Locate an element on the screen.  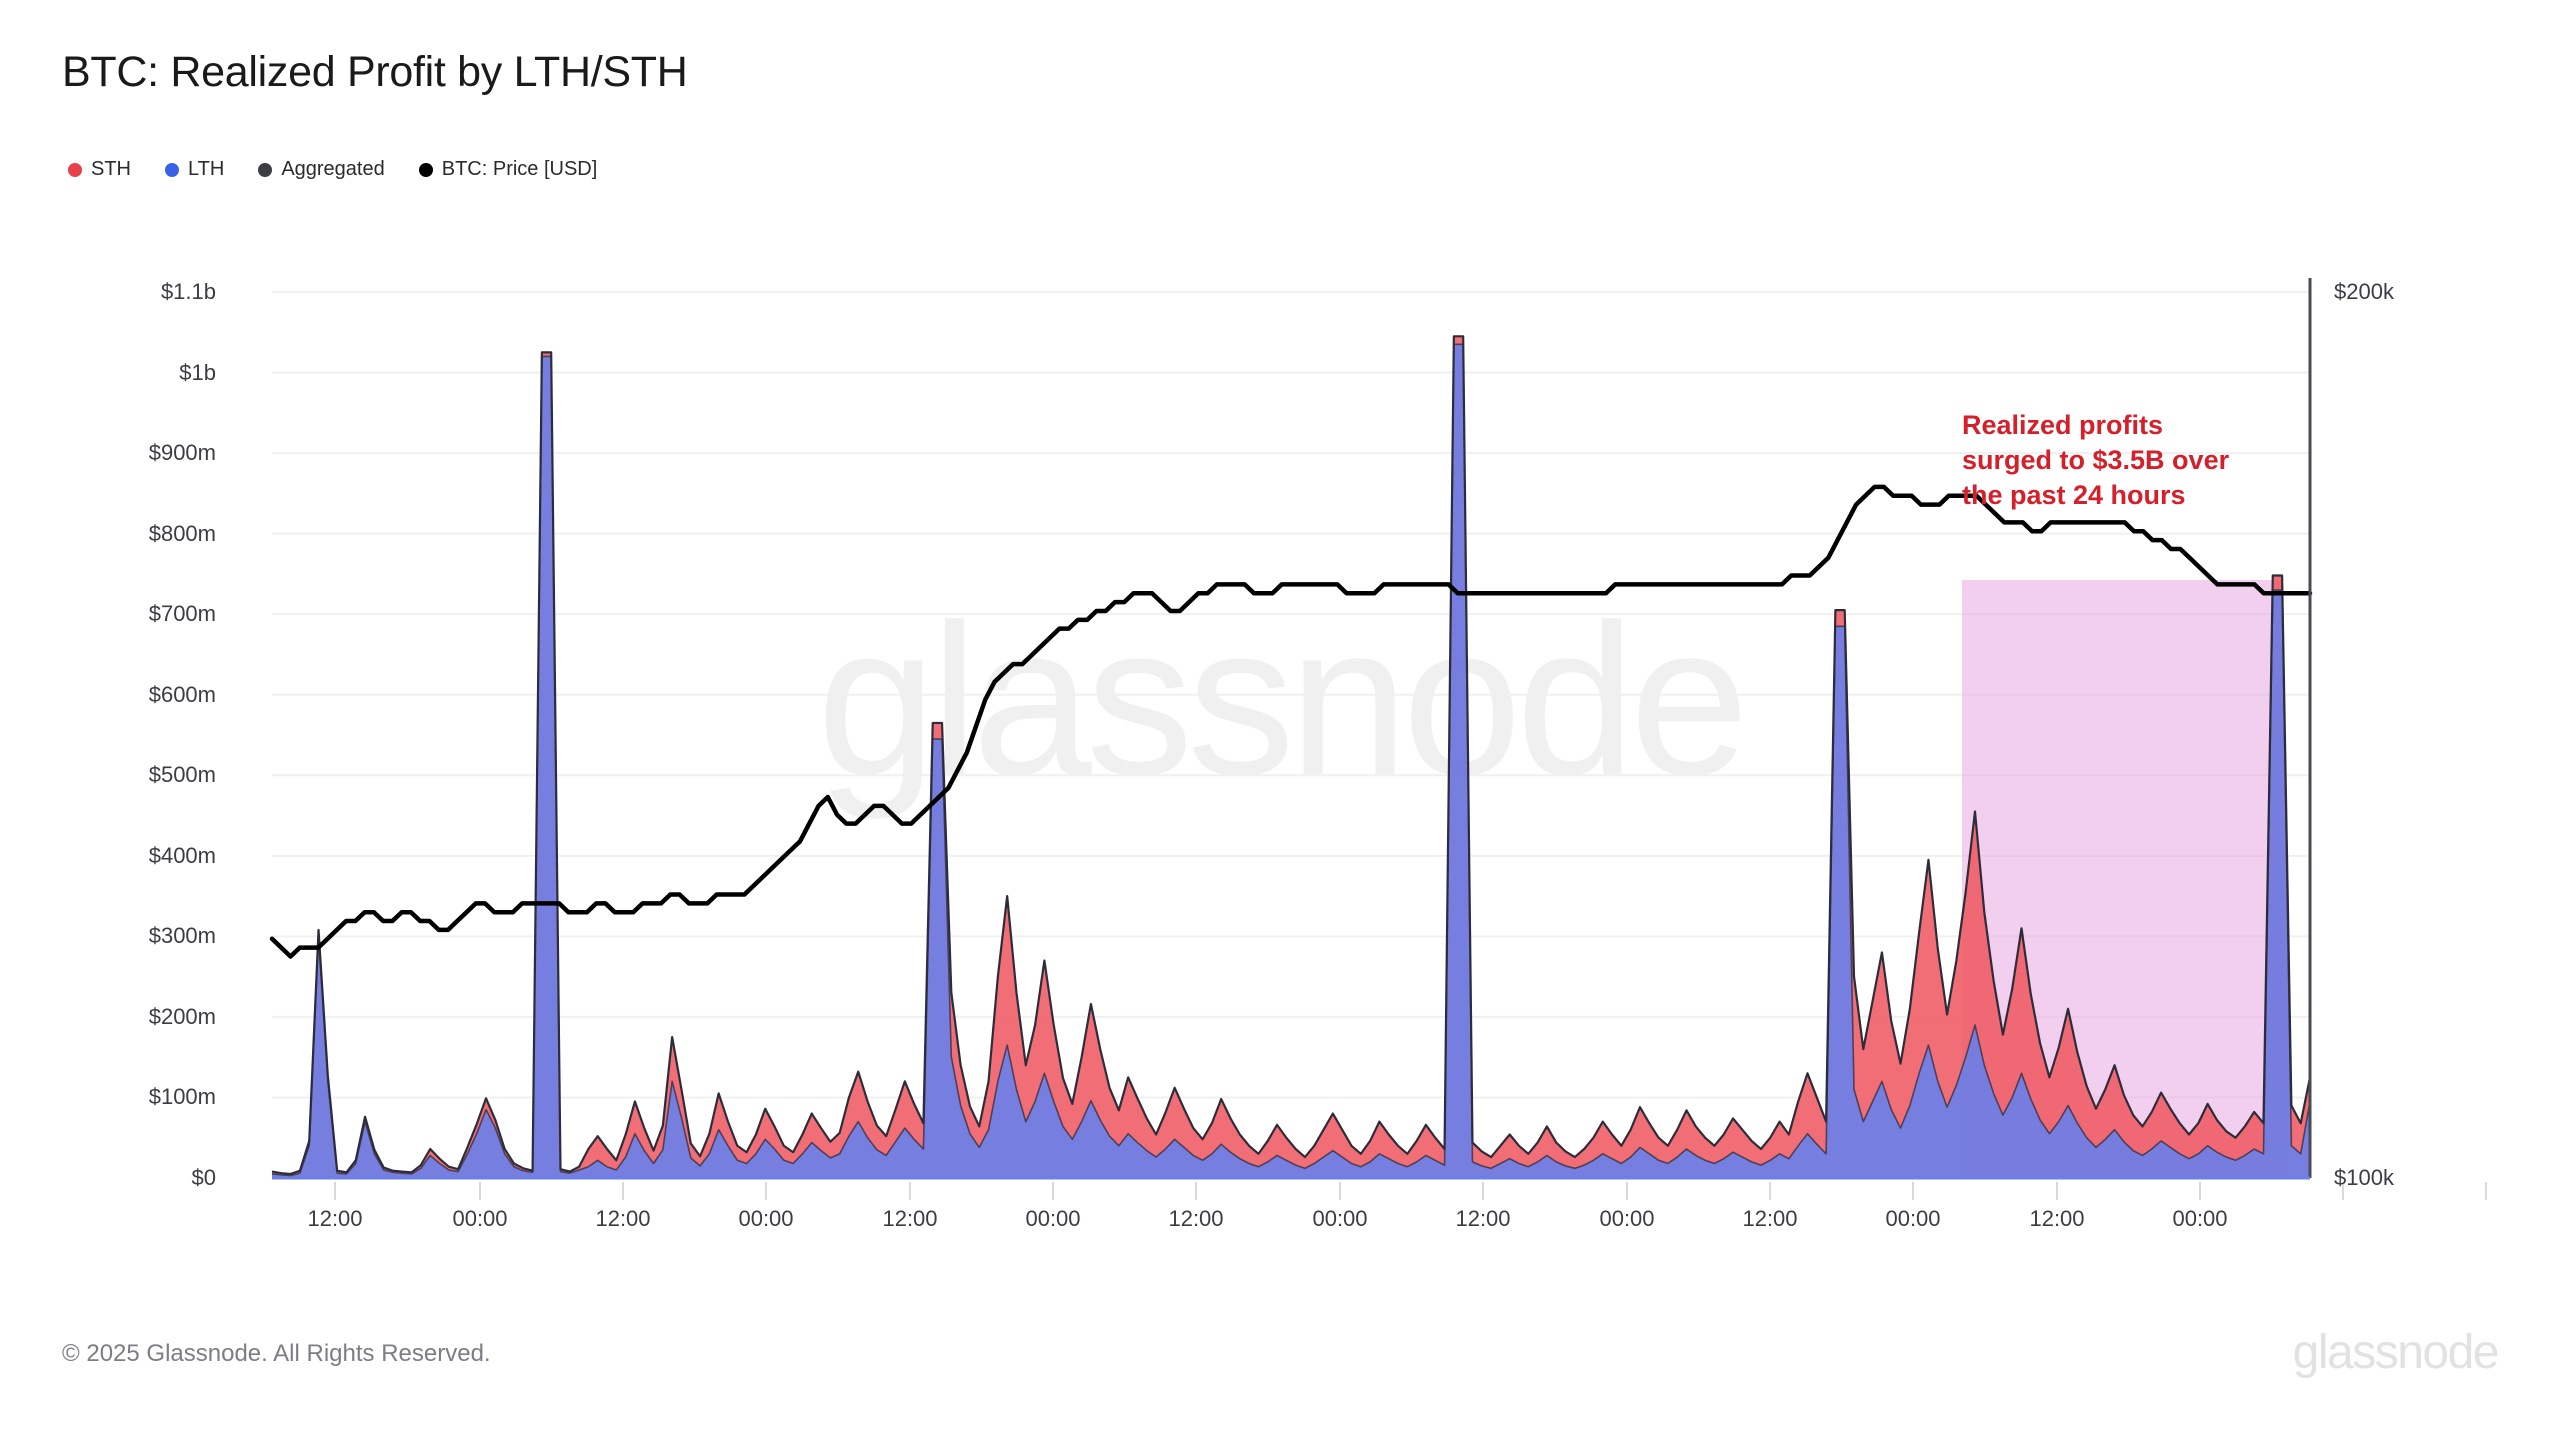
legend-label-lth: LTH is located at coordinates (206, 169).